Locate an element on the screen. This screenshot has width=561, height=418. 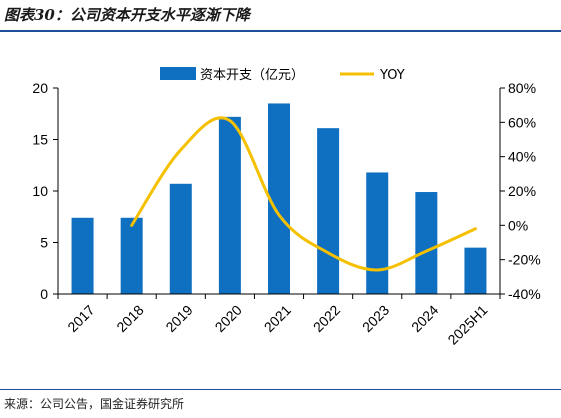
left-tick-label: 20 is located at coordinates (40, 88).